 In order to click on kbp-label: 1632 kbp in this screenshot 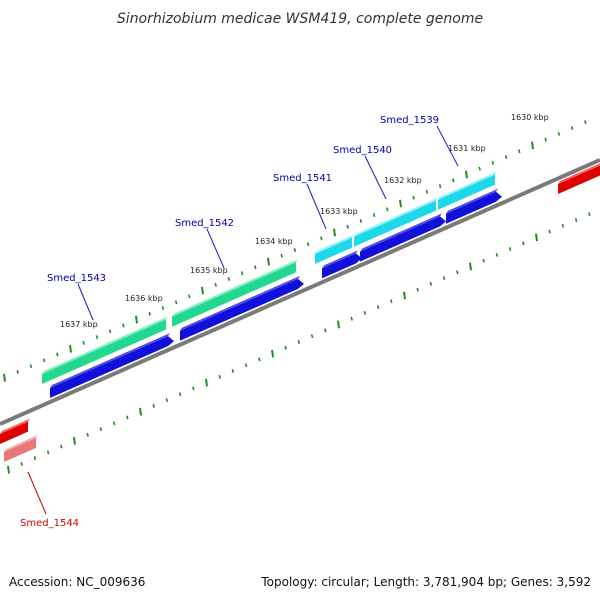, I will do `click(403, 180)`.